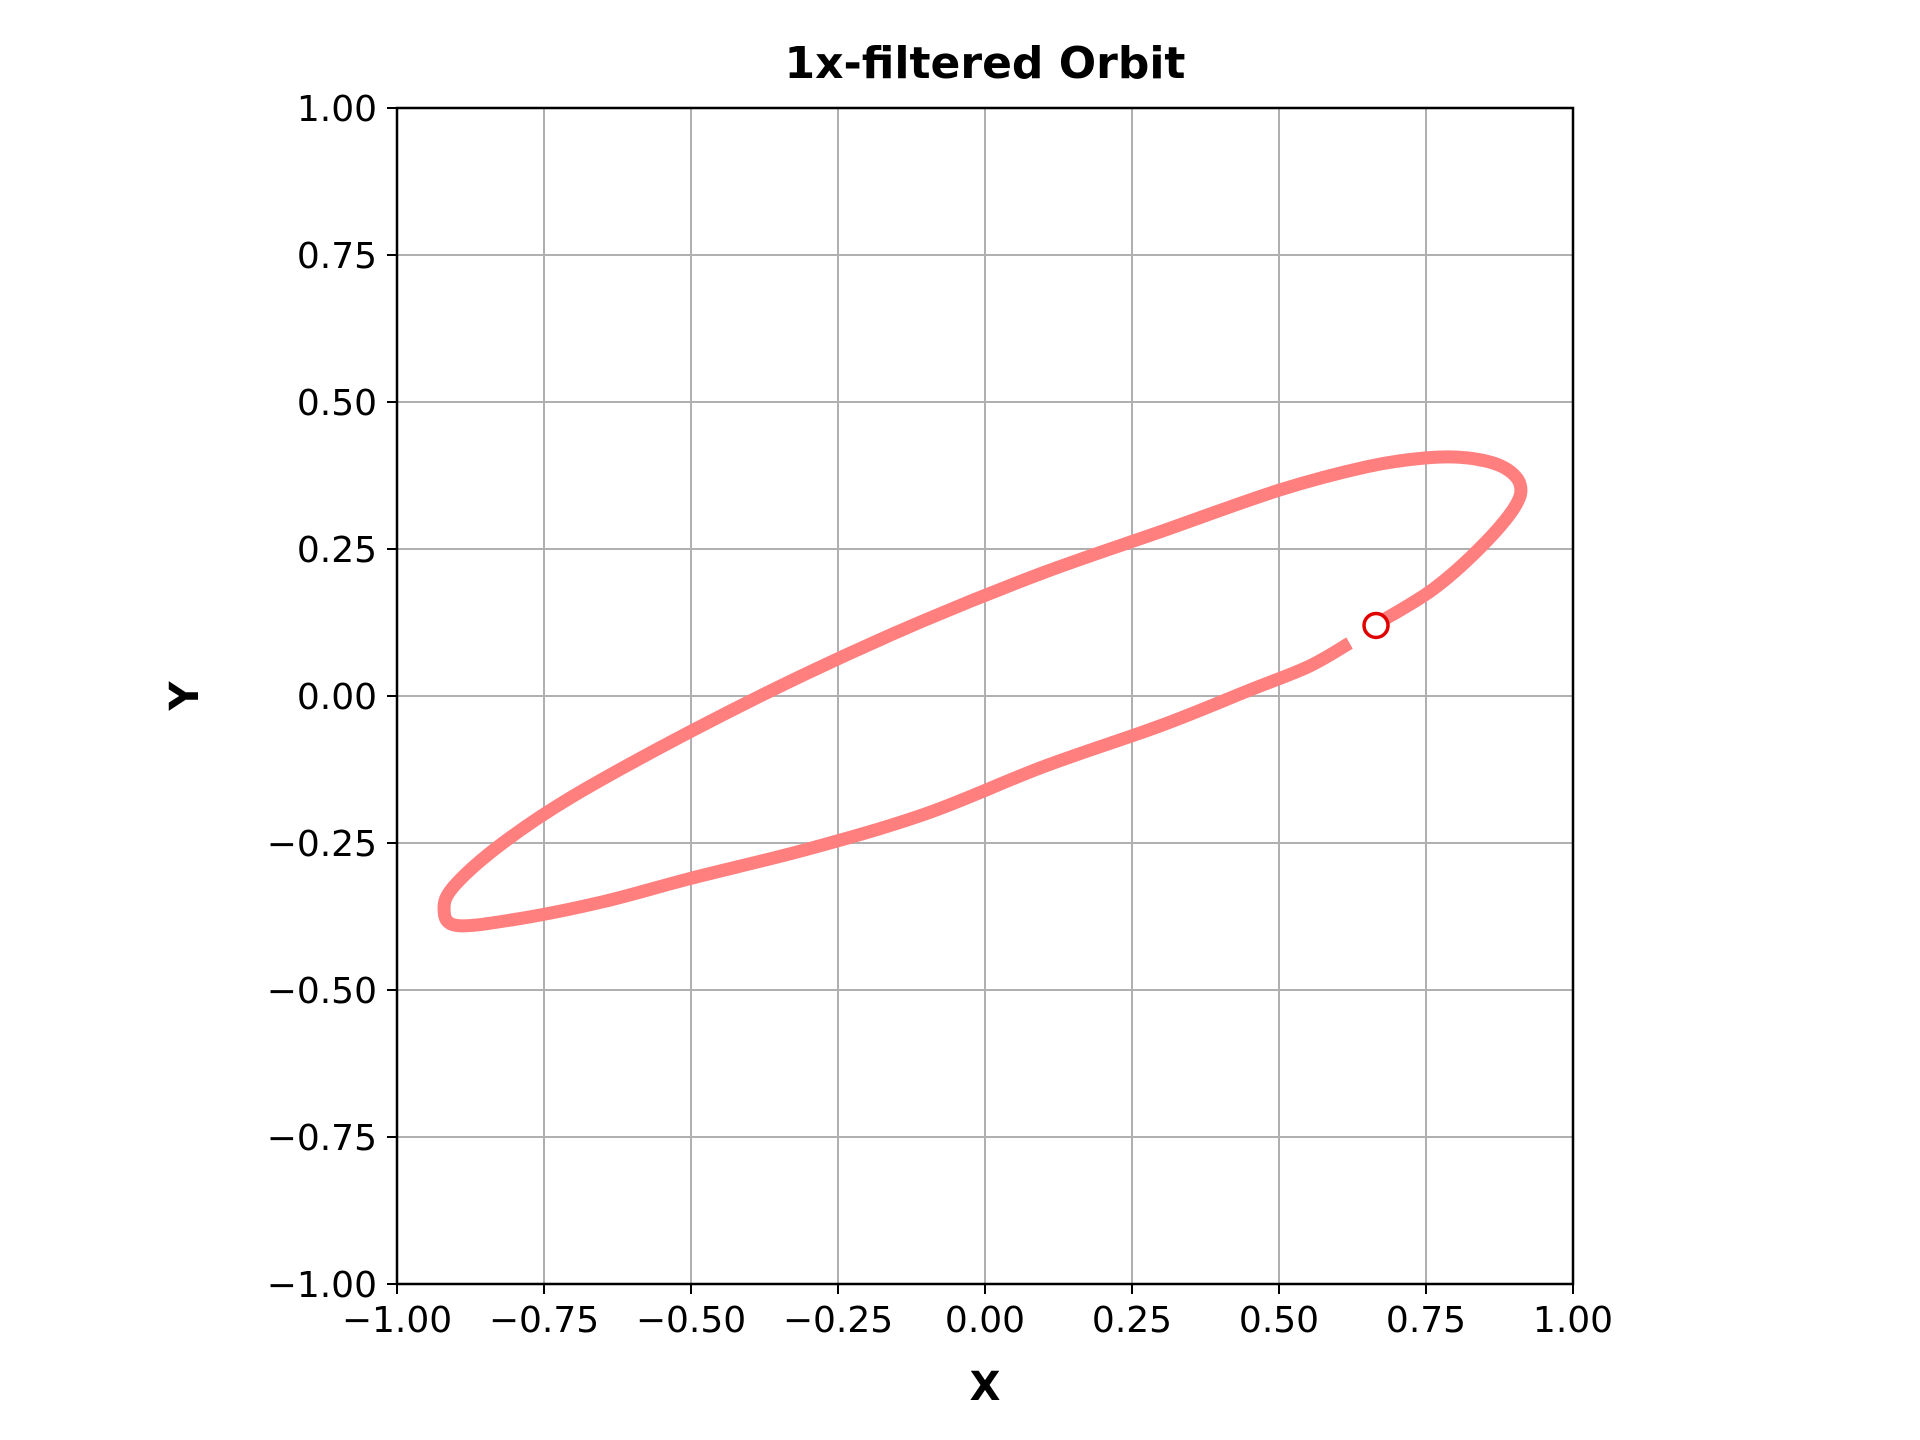  Describe the element at coordinates (985, 63) in the screenshot. I see `chart-title: 1x-filtered Orbit` at that location.